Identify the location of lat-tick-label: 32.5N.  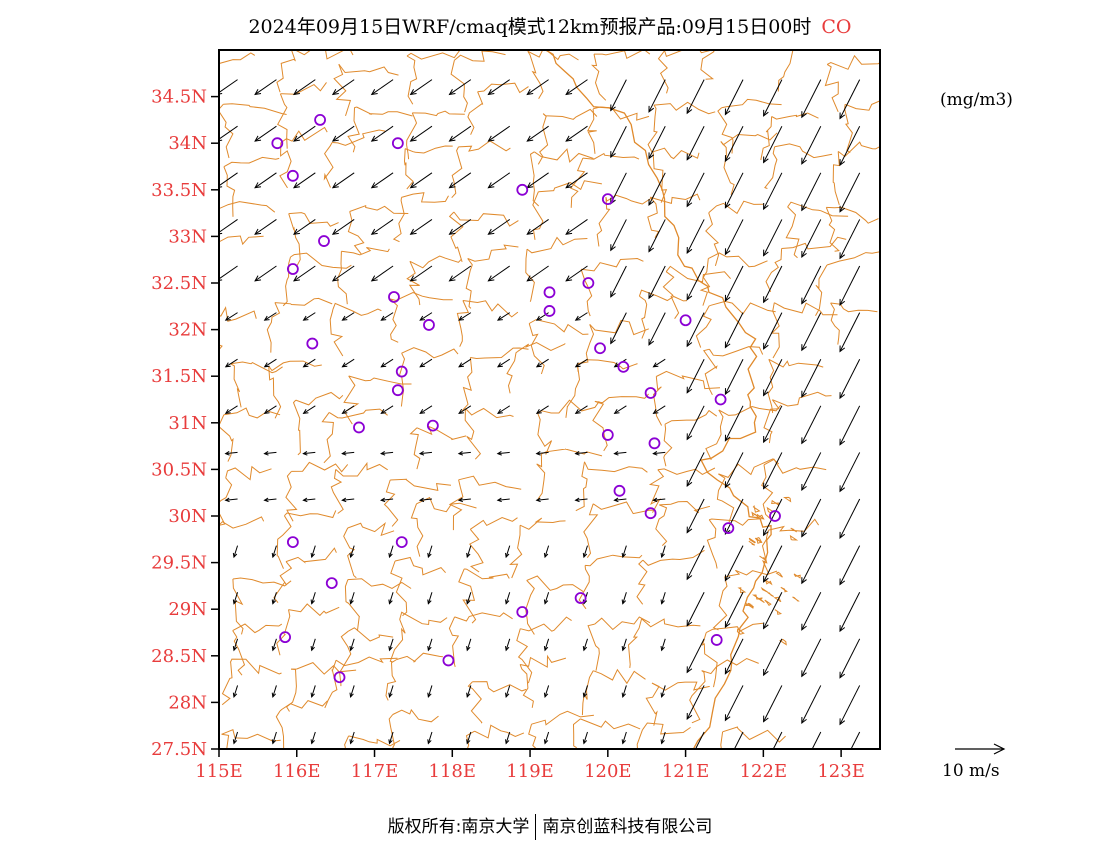
(179, 283).